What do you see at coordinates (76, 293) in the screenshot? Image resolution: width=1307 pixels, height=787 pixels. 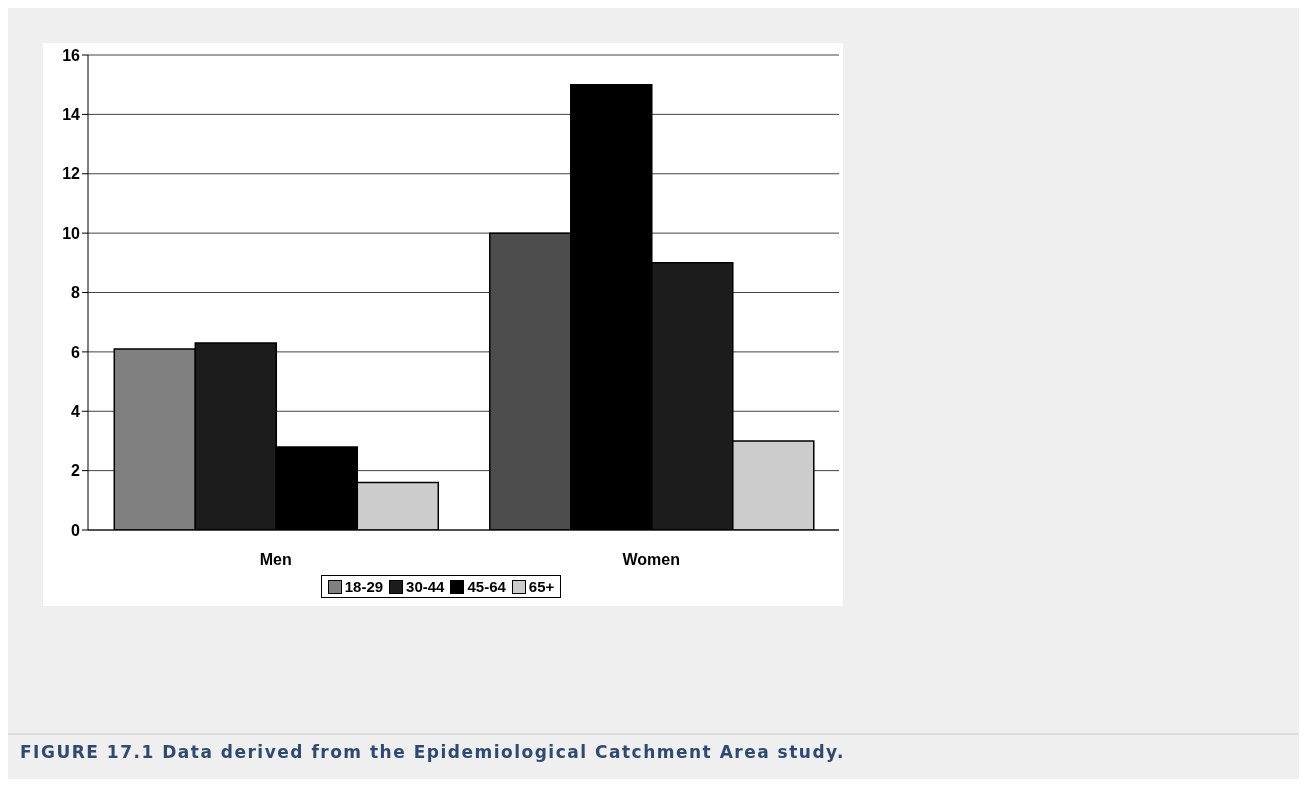 I see `y-tick-label: 8` at bounding box center [76, 293].